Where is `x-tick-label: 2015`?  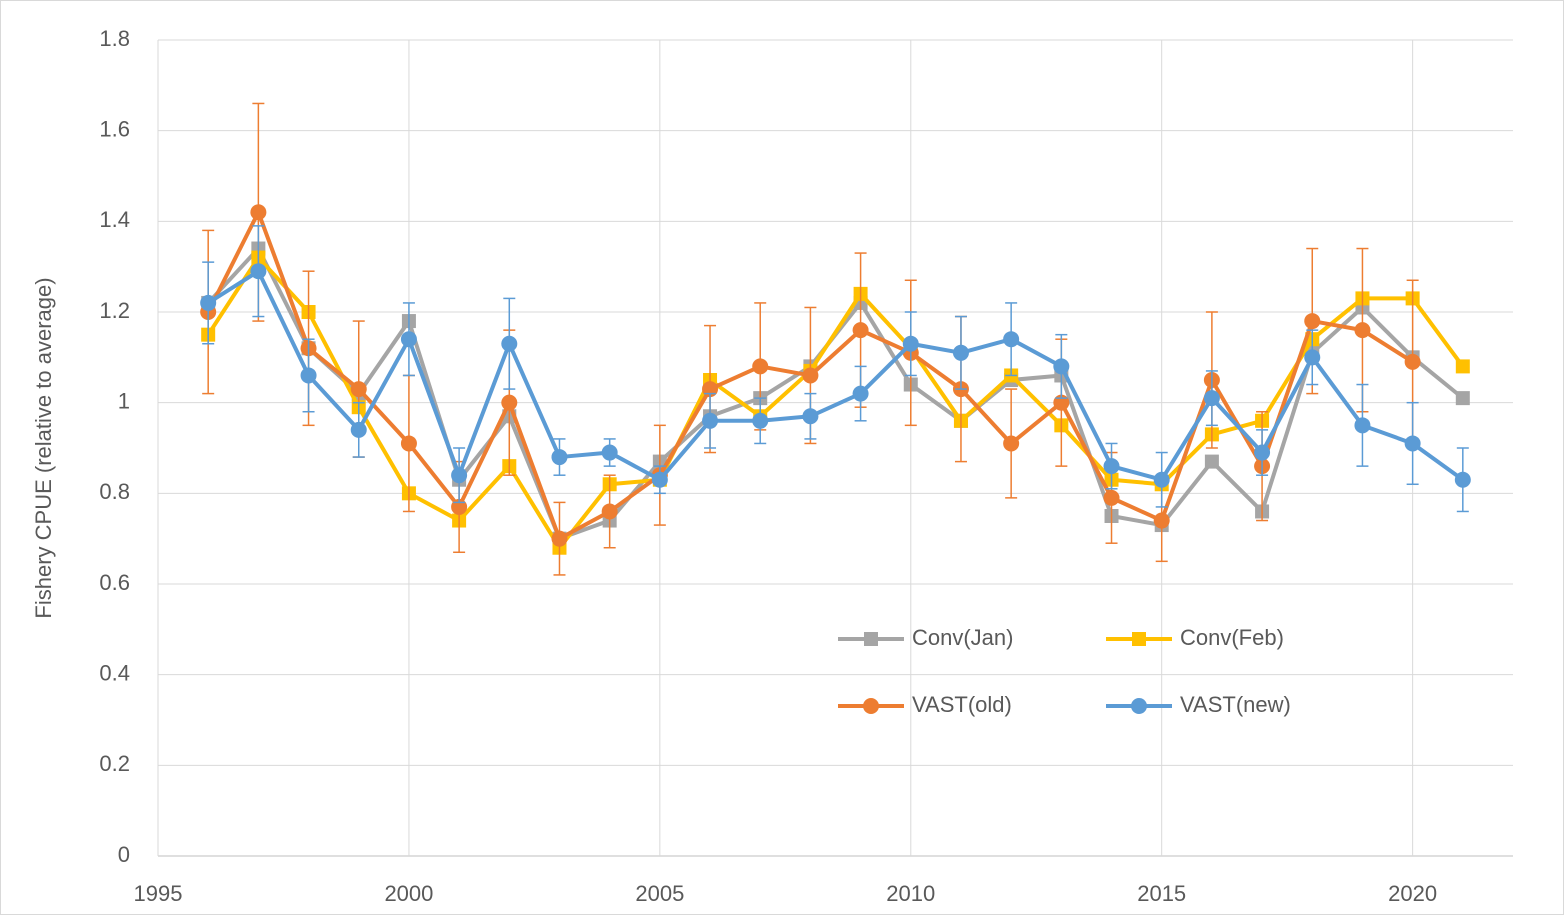 x-tick-label: 2015 is located at coordinates (1161, 893).